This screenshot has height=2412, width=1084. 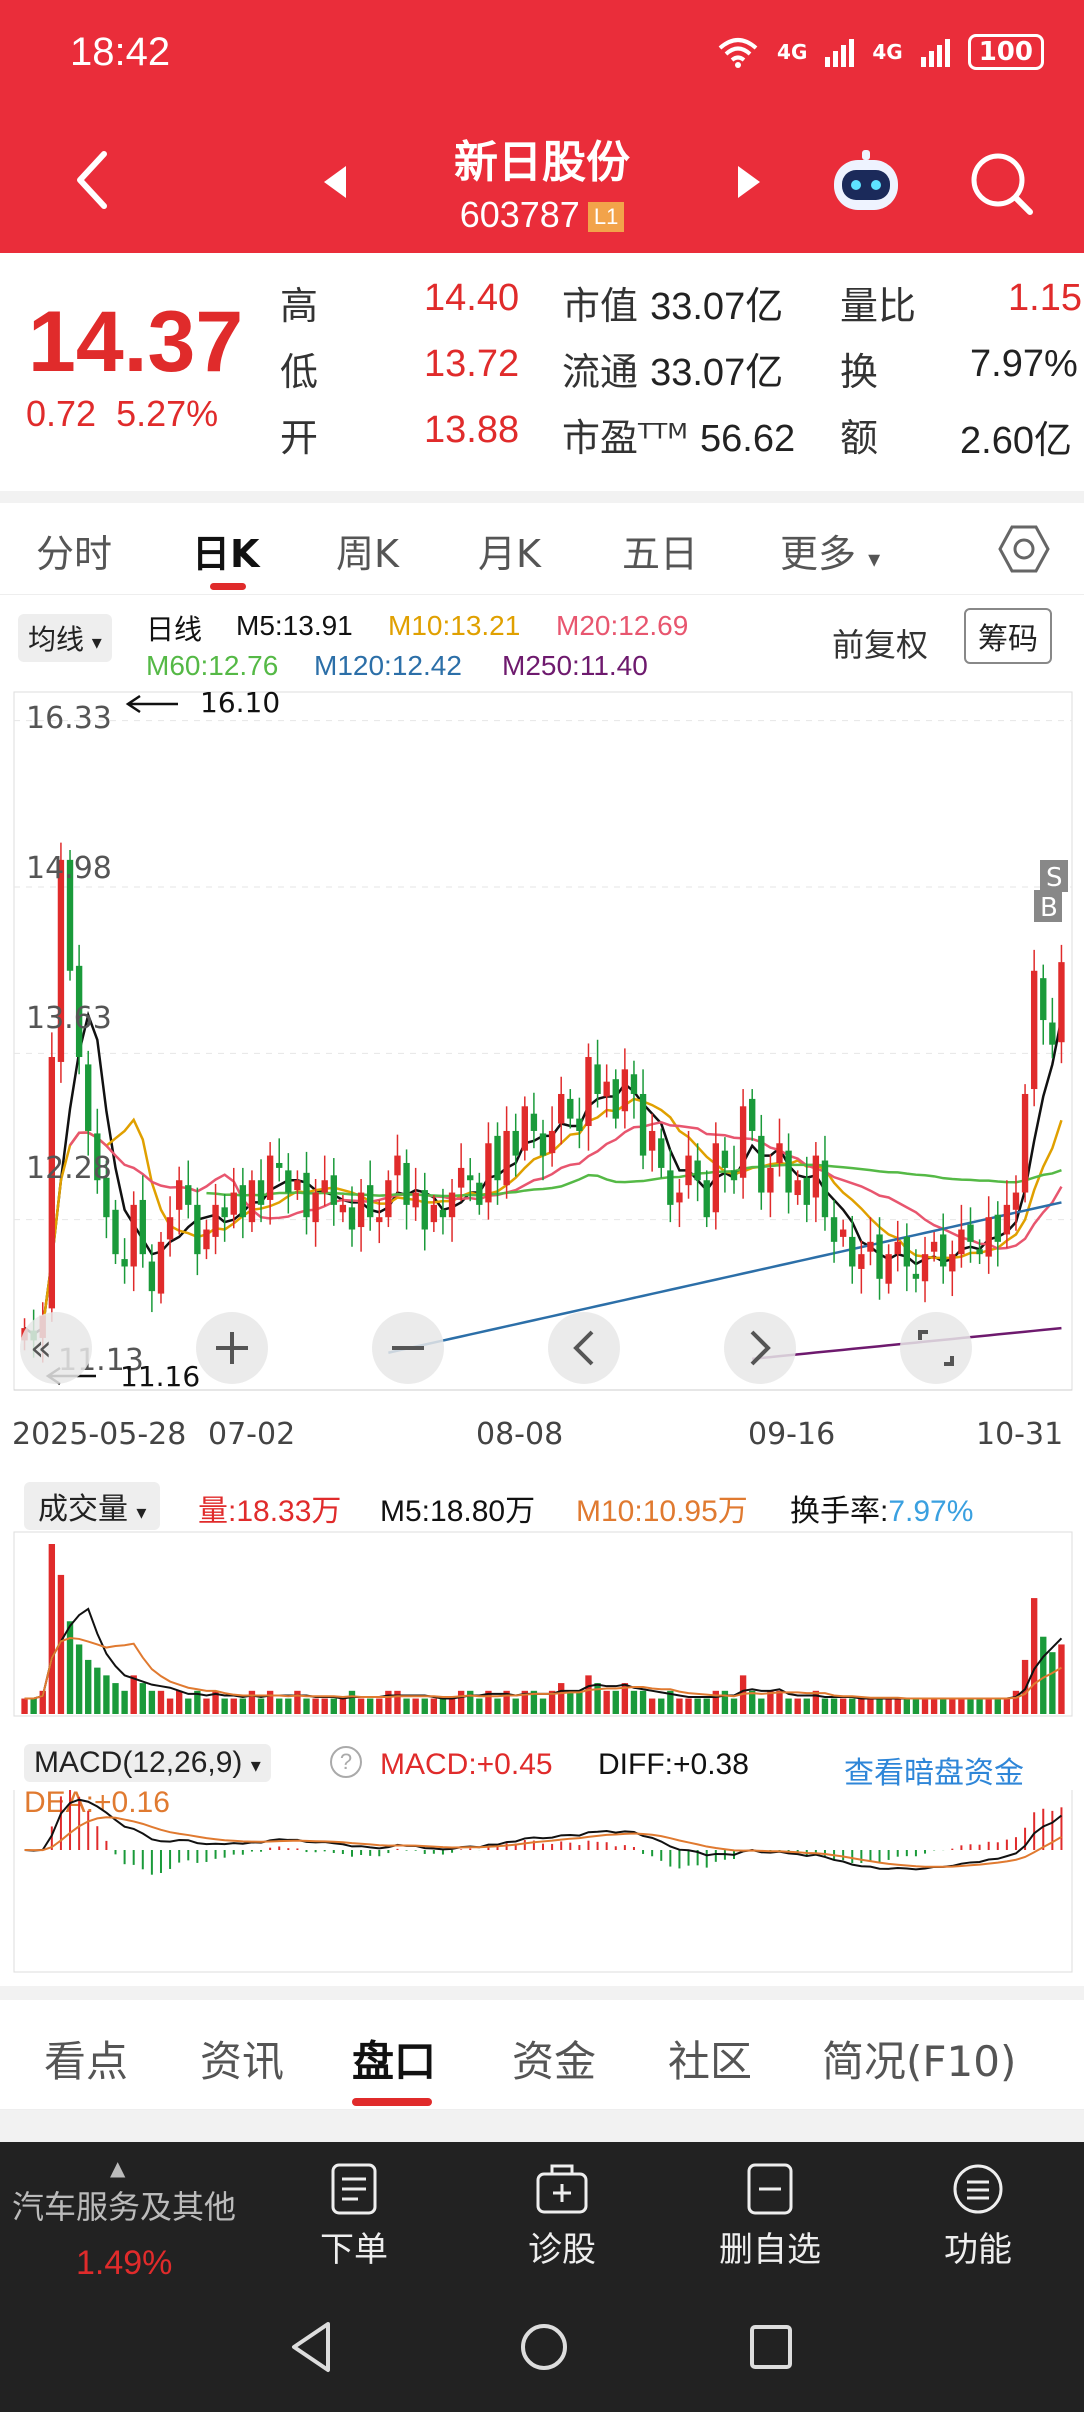 What do you see at coordinates (335, 182) in the screenshot?
I see `previous-stock-icon` at bounding box center [335, 182].